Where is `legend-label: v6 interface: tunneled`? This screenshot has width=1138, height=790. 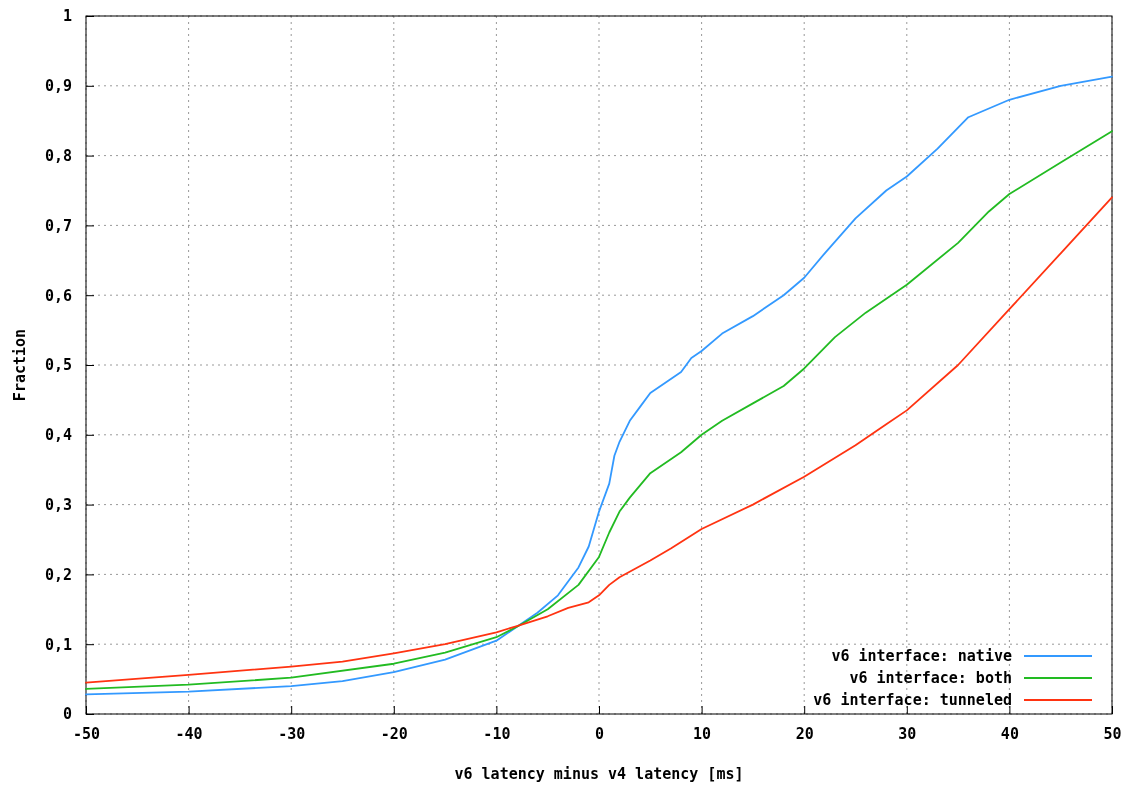
legend-label: v6 interface: tunneled is located at coordinates (912, 700).